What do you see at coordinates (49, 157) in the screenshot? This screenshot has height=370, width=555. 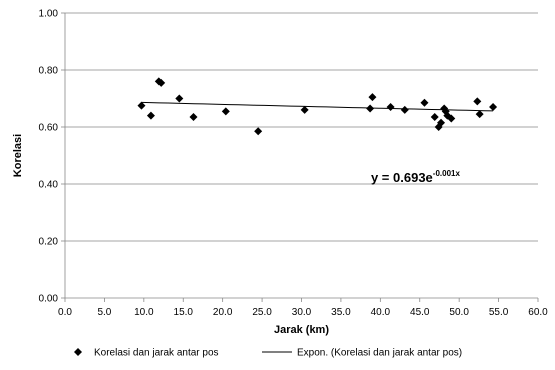 I see `y-tick-labels: 0.00 0.20 0.40 0.60 0.80 1.00` at bounding box center [49, 157].